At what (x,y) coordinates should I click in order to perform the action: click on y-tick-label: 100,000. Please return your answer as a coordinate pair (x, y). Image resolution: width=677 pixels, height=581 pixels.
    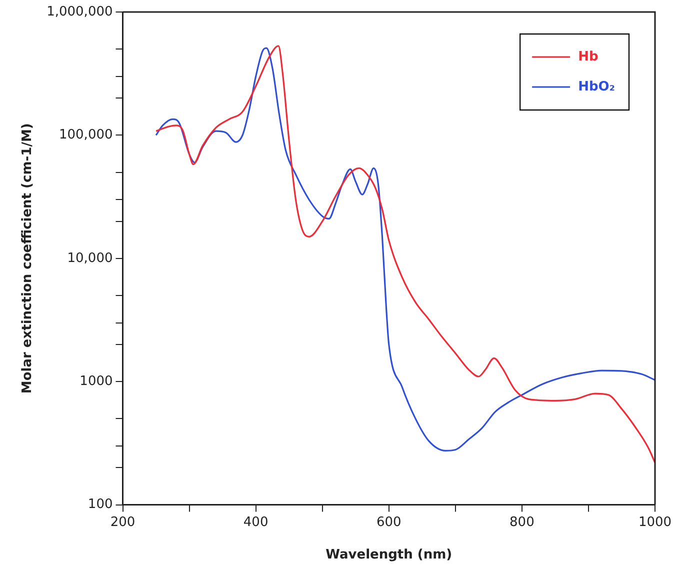
    Looking at the image, I should click on (85, 135).